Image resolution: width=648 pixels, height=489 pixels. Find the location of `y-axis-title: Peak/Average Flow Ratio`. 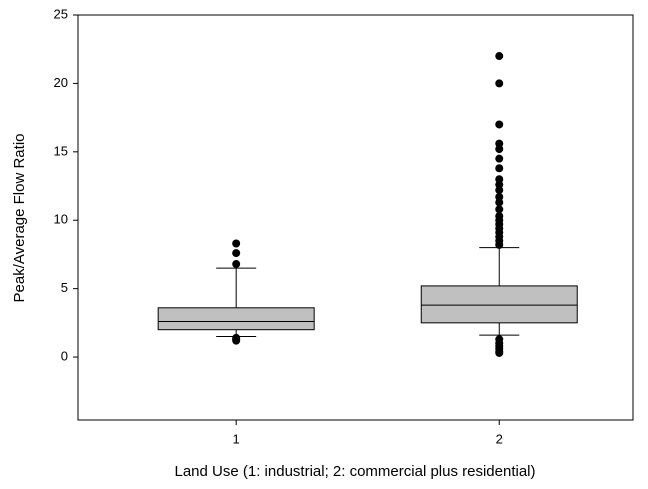

y-axis-title: Peak/Average Flow Ratio is located at coordinates (19, 218).